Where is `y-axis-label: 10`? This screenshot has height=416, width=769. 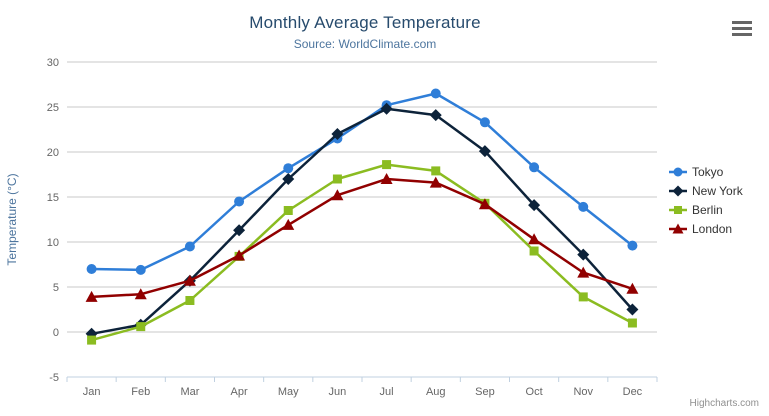 y-axis-label: 10 is located at coordinates (53, 243).